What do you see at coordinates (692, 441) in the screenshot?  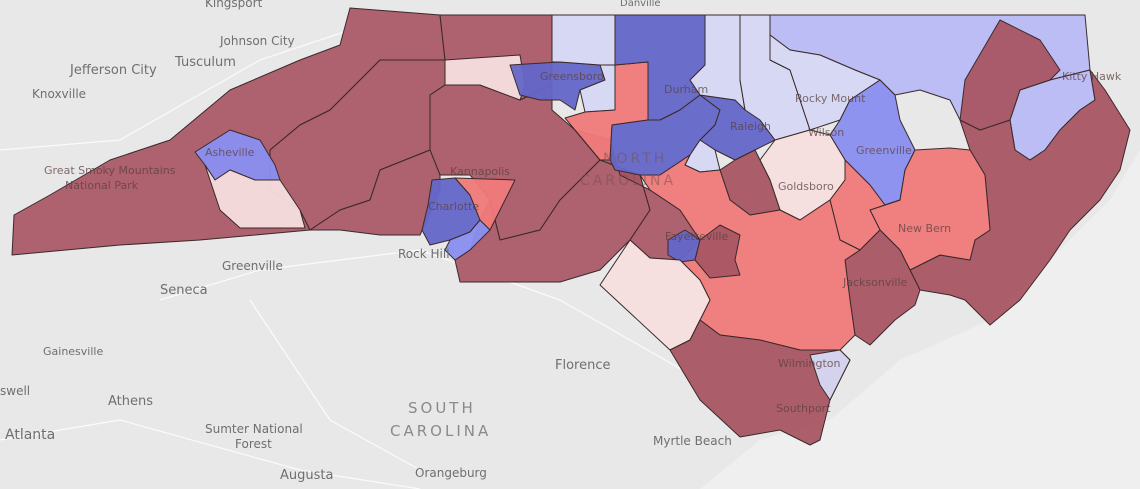 I see `label-myrtle-beach: Myrtle Beach` at bounding box center [692, 441].